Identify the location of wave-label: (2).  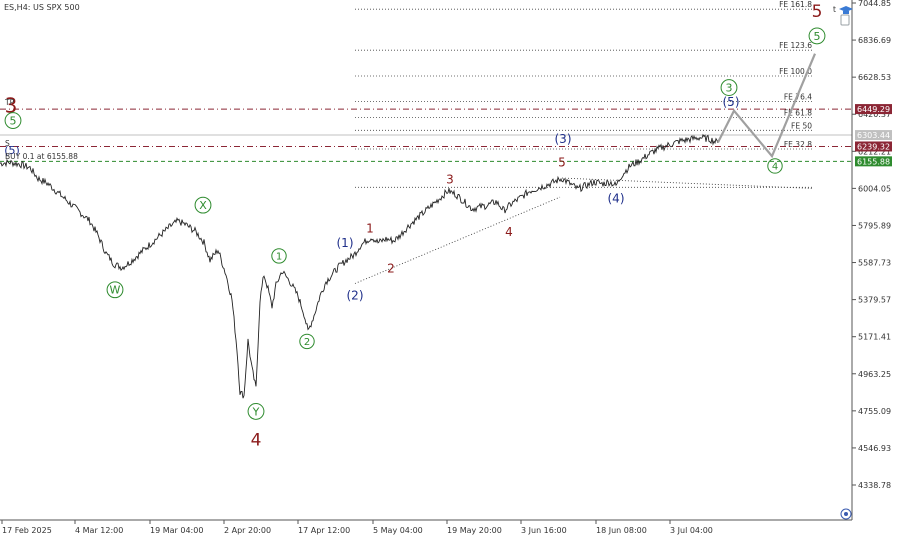
(355, 295).